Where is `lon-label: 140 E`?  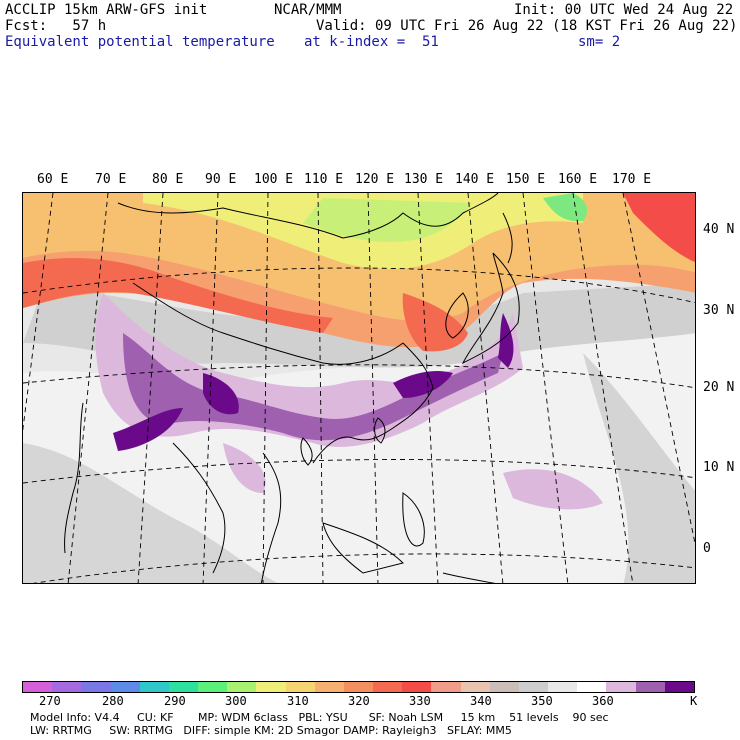 lon-label: 140 E is located at coordinates (475, 179).